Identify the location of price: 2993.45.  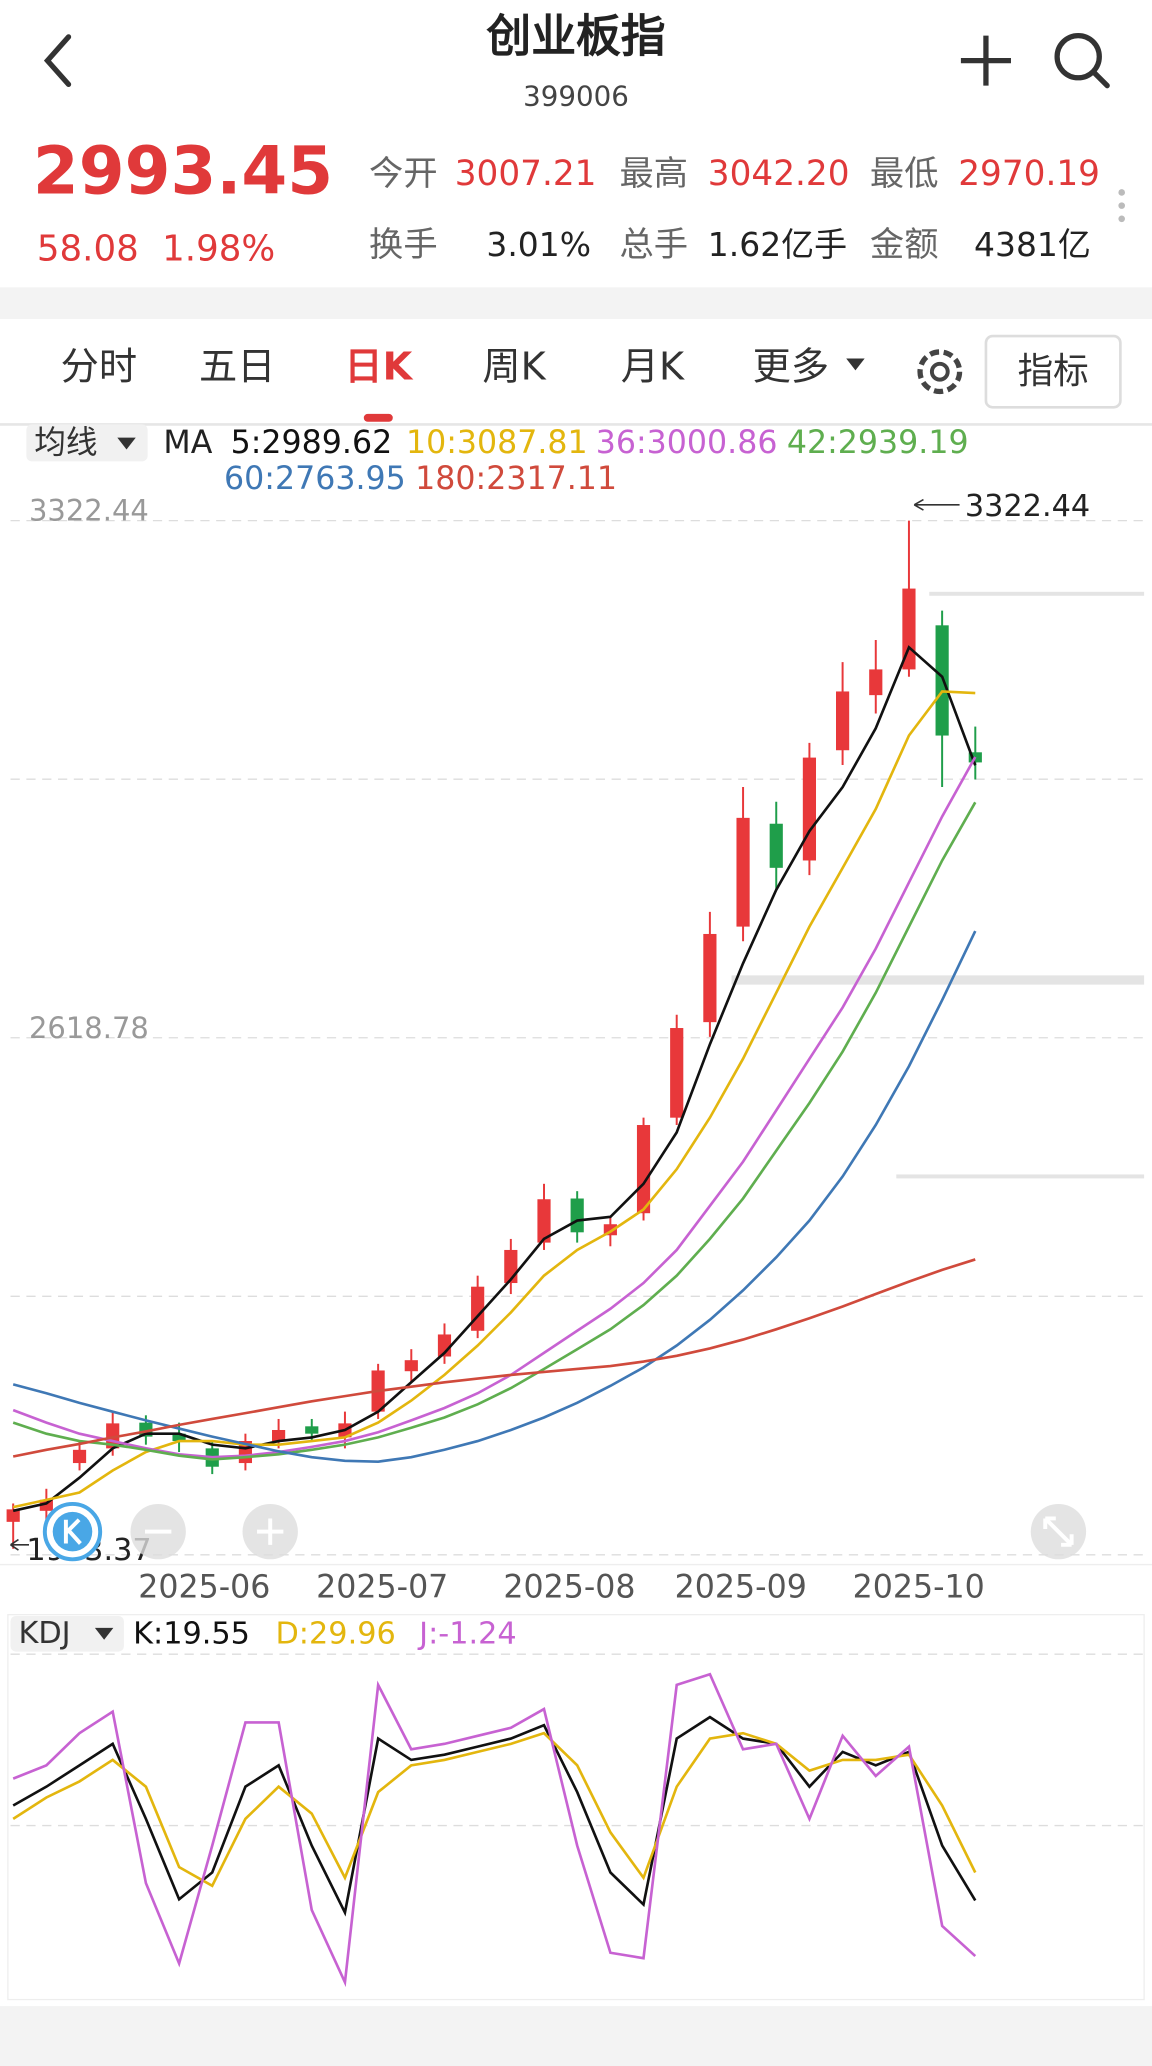
(183, 170).